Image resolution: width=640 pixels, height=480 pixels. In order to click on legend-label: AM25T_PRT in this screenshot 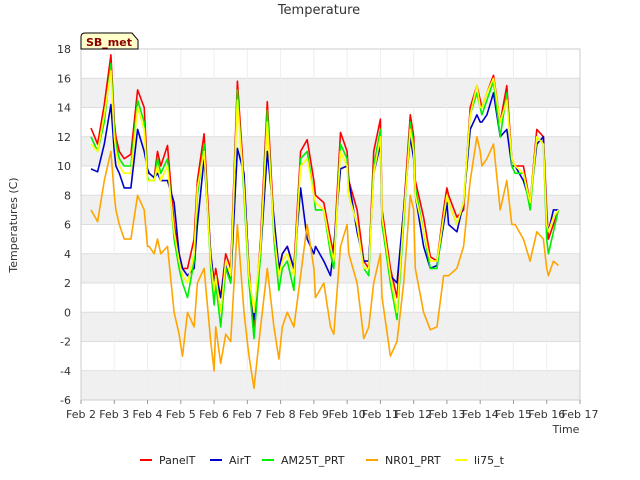, I will do `click(313, 460)`.